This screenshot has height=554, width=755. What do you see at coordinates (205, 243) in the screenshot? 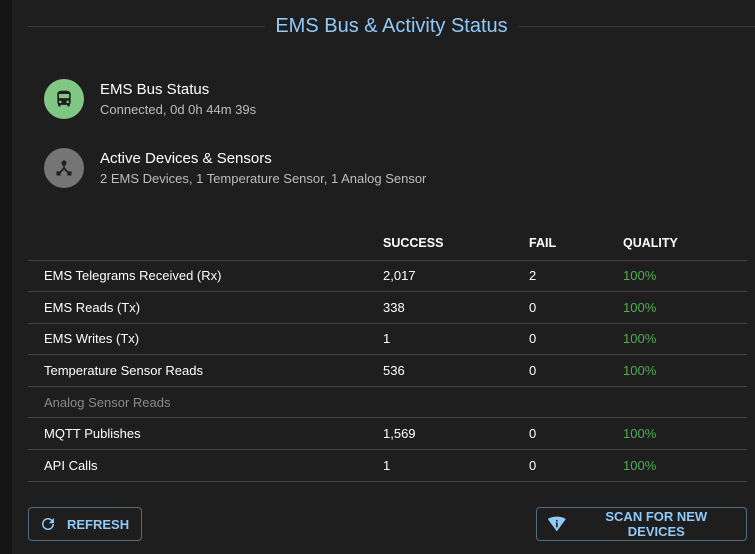
I see `header-label` at bounding box center [205, 243].